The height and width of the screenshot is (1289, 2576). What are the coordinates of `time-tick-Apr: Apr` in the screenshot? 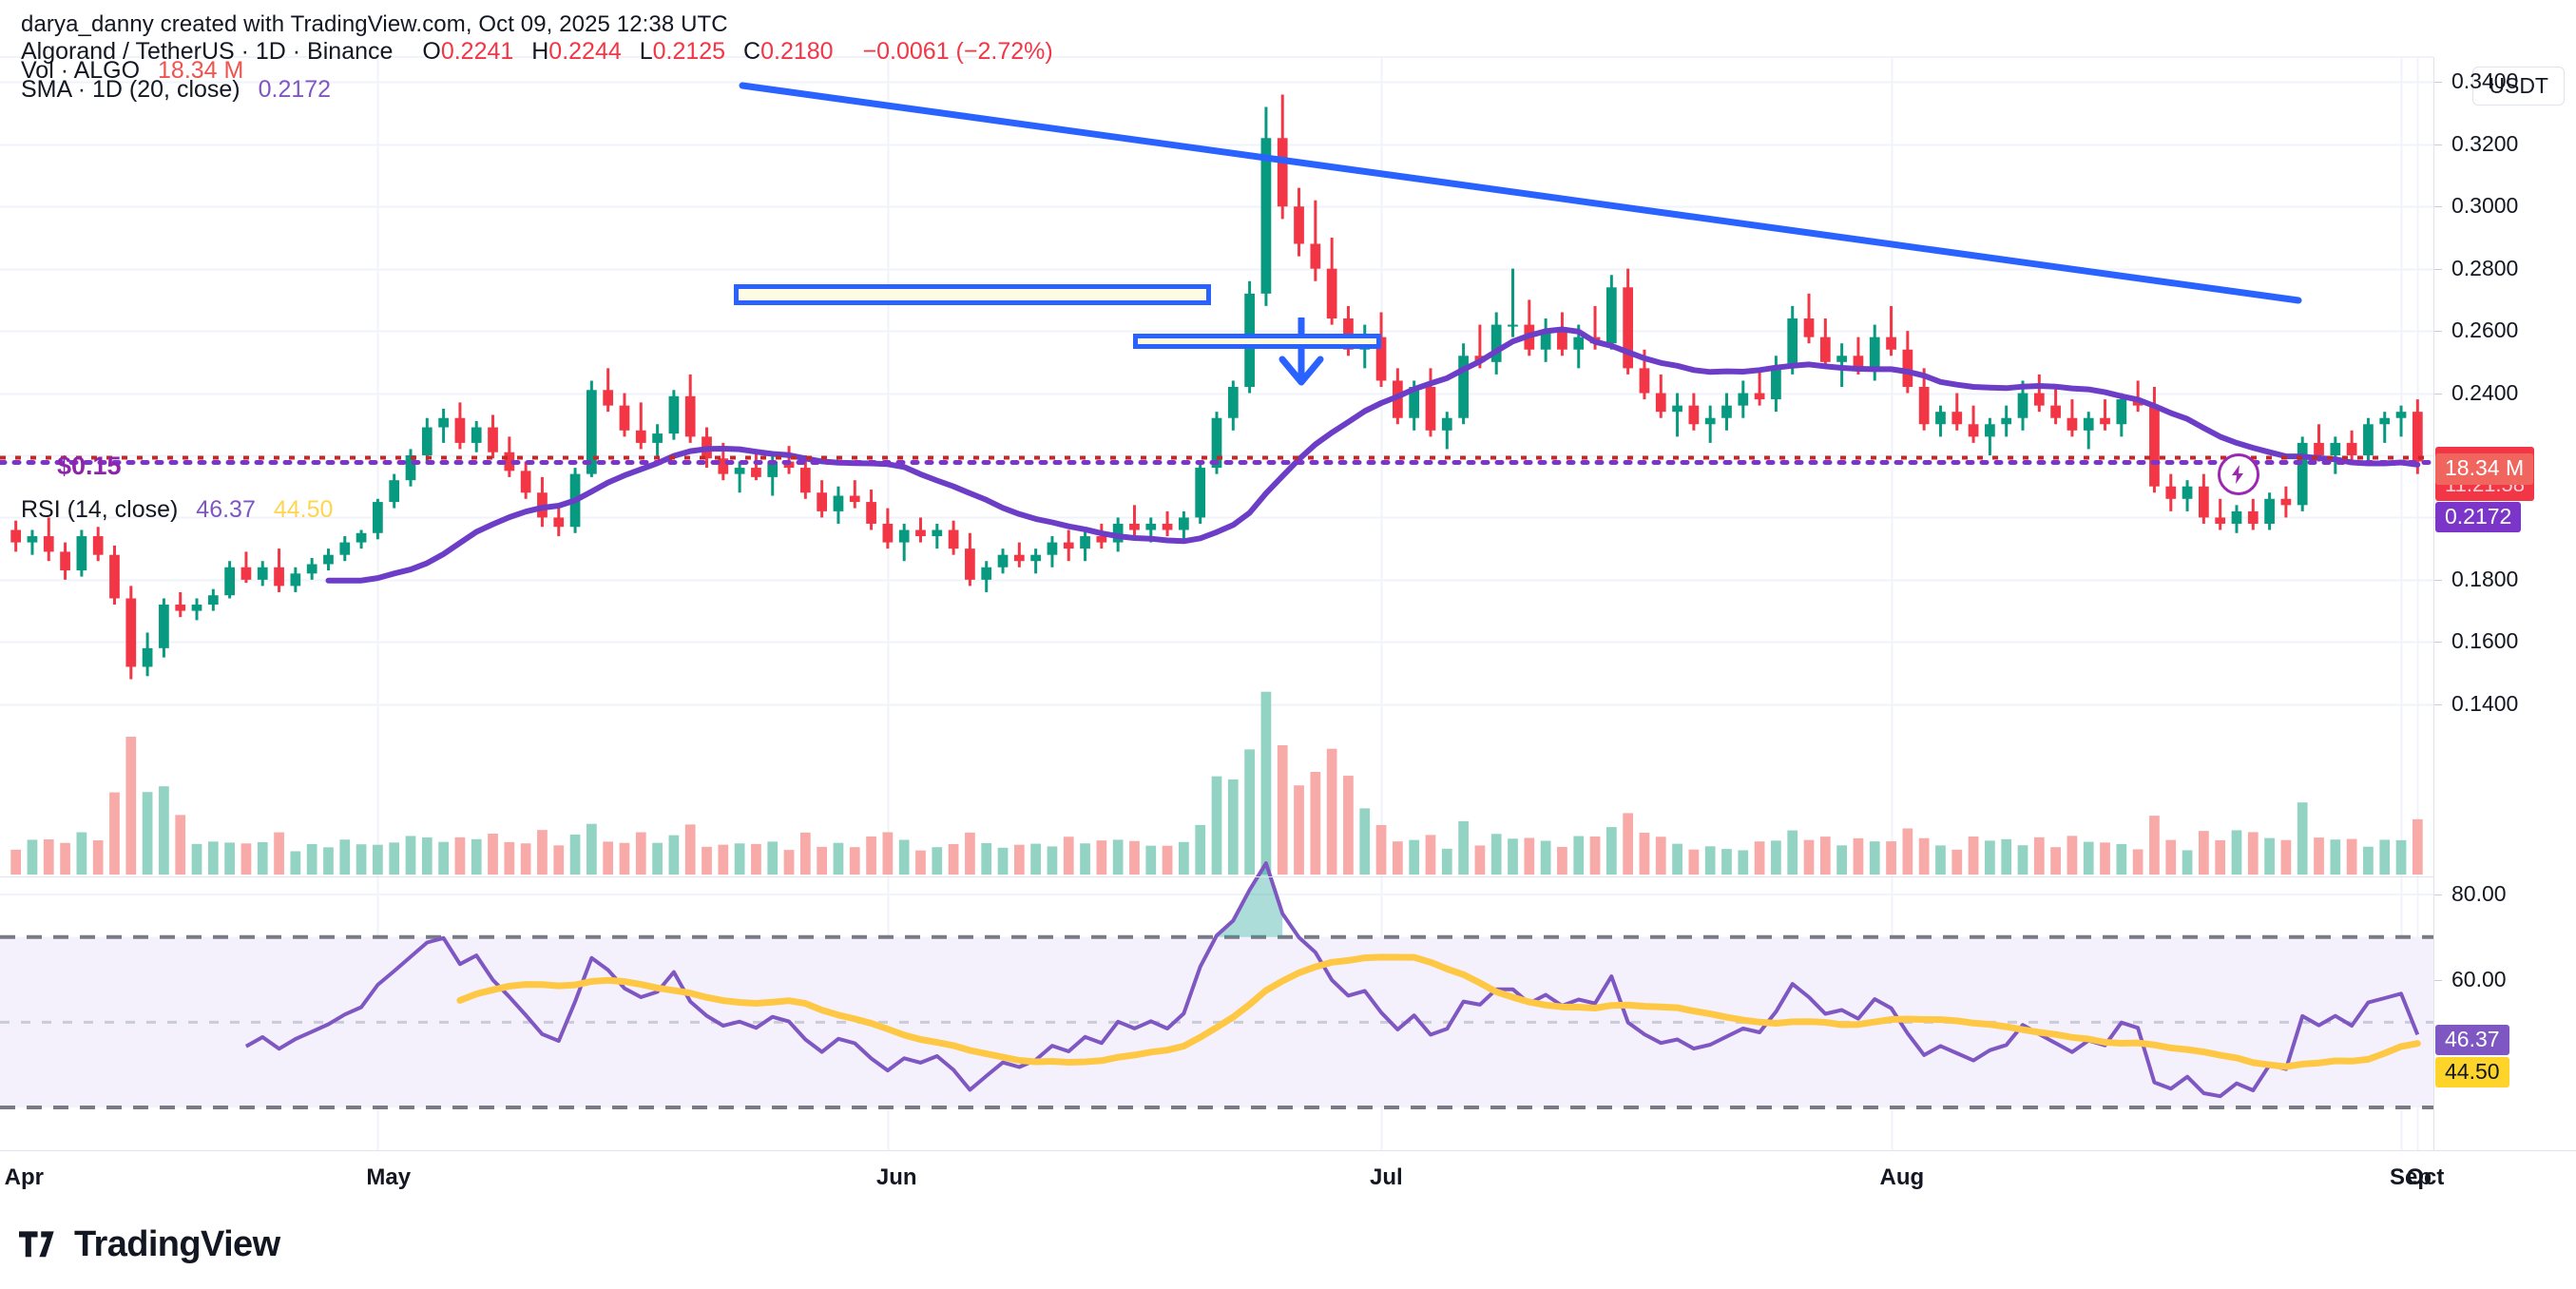 It's located at (24, 1177).